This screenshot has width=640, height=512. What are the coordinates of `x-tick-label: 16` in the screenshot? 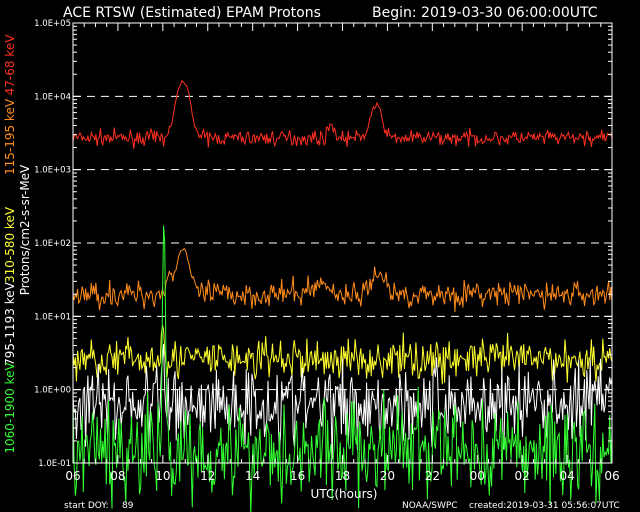 It's located at (297, 476).